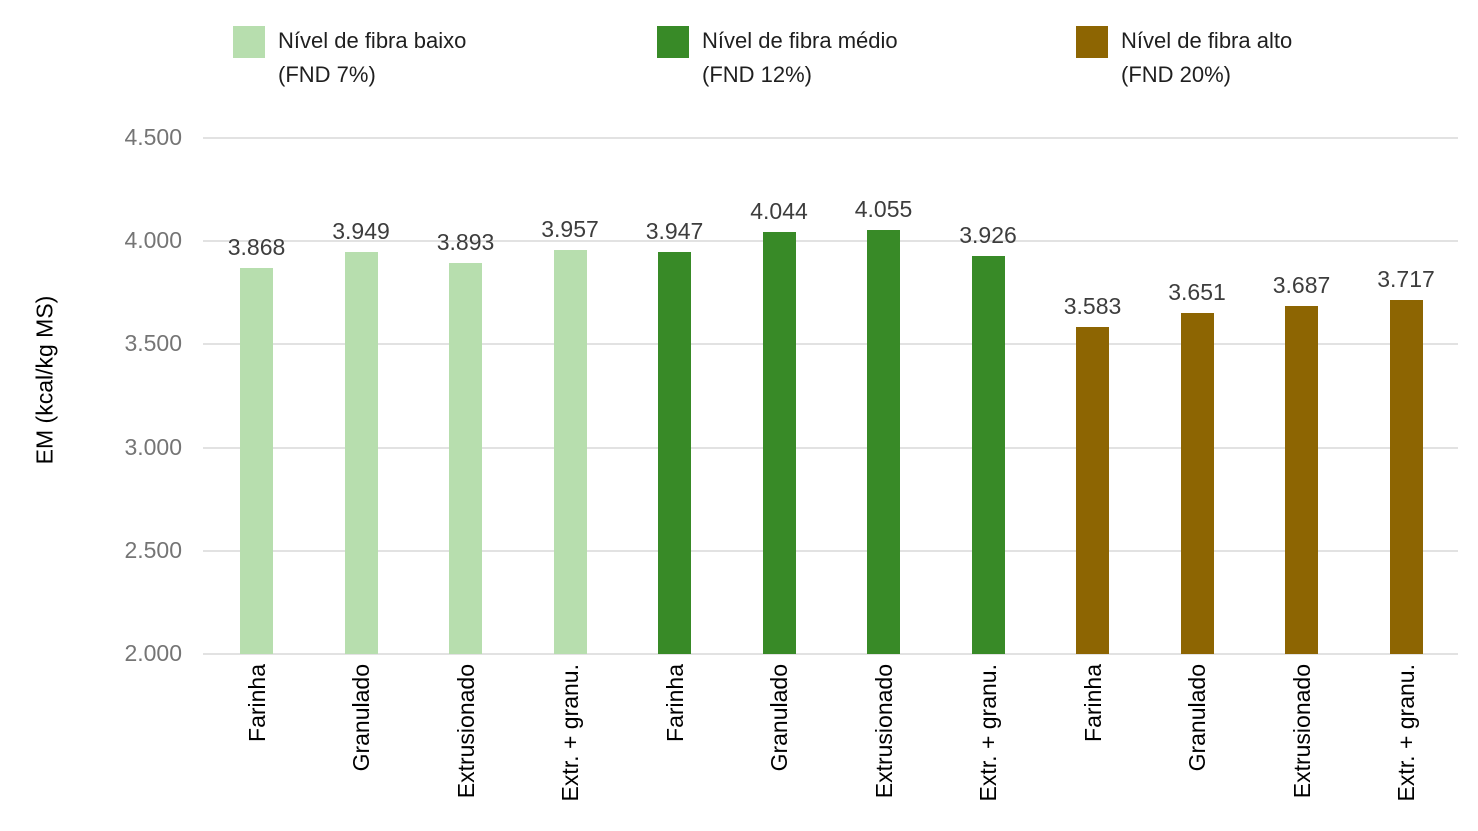  Describe the element at coordinates (327, 74) in the screenshot. I see `legend-label-line2: (FND 7%)` at that location.